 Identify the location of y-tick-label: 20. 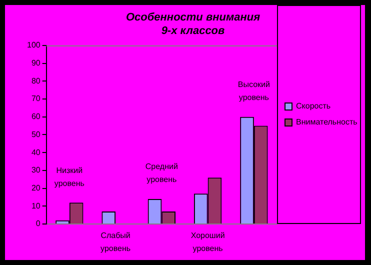
(36, 187).